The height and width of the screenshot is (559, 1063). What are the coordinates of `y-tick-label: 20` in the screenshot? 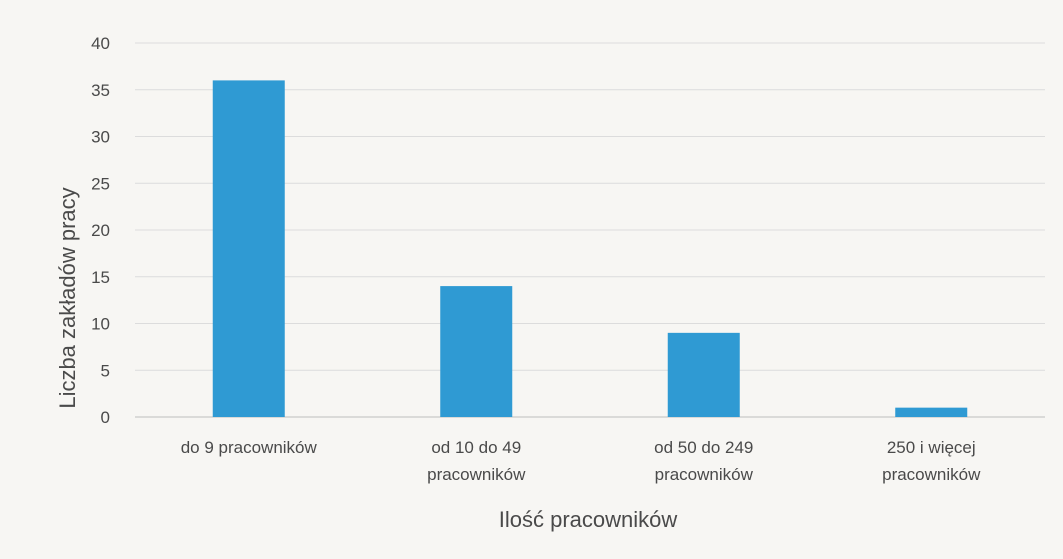 It's located at (100, 230).